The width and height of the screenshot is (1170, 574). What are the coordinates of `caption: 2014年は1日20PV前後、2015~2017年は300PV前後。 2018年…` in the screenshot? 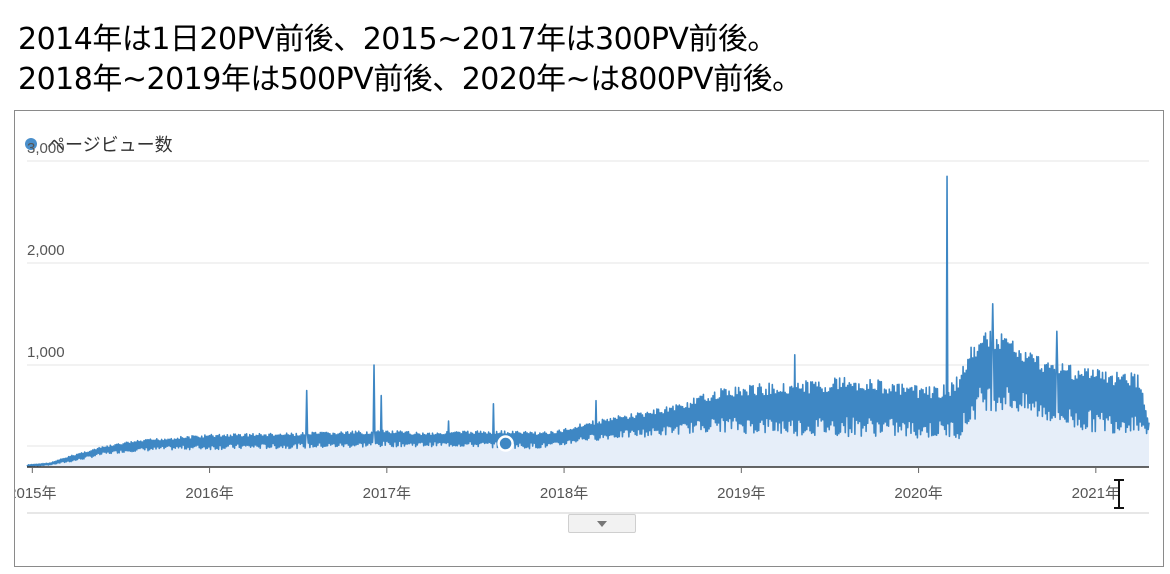 It's located at (410, 60).